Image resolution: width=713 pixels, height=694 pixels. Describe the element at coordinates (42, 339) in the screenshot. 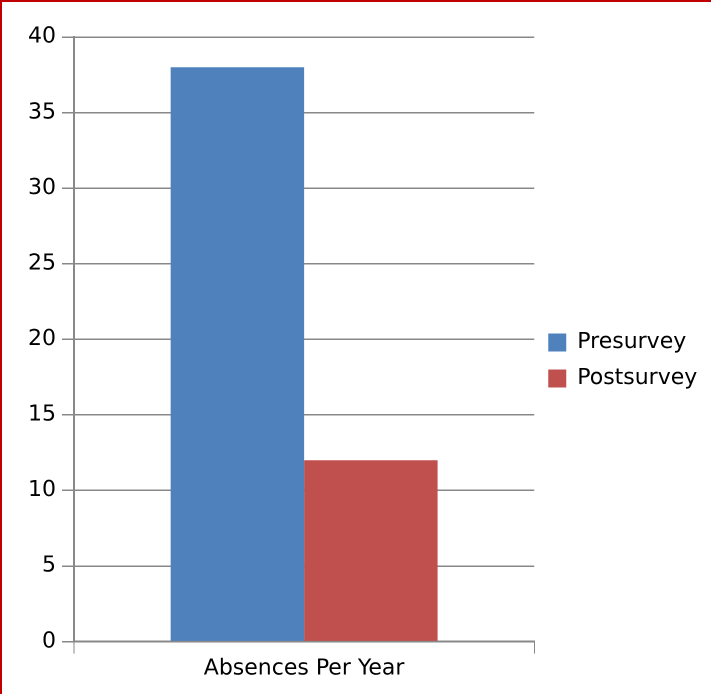

I see `y-tick-label: 20` at that location.